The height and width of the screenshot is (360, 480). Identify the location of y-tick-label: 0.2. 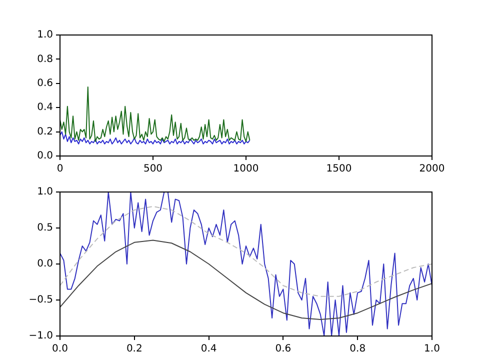
(45, 132).